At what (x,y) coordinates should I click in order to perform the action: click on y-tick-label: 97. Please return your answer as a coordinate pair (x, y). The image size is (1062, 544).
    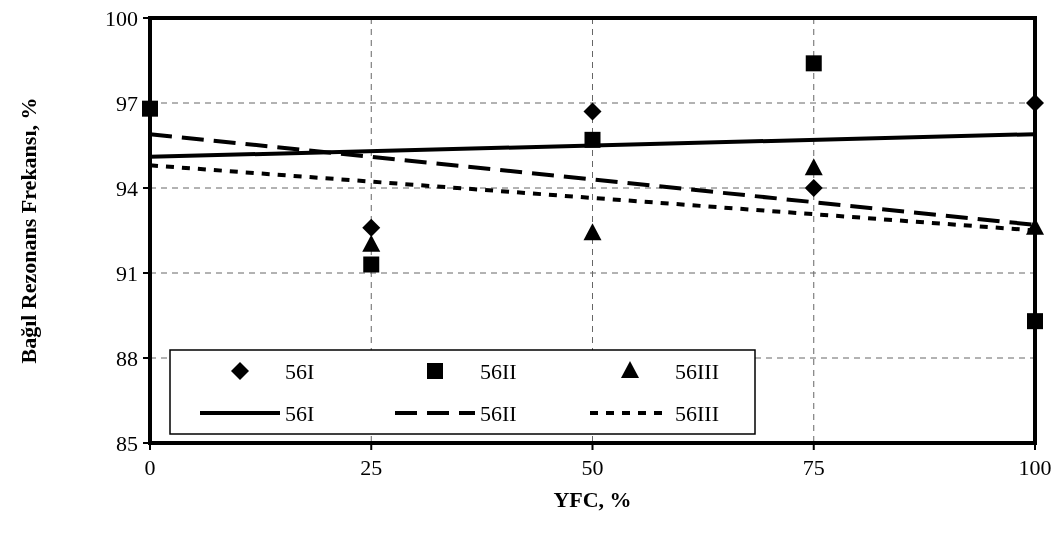
    Looking at the image, I should click on (127, 103).